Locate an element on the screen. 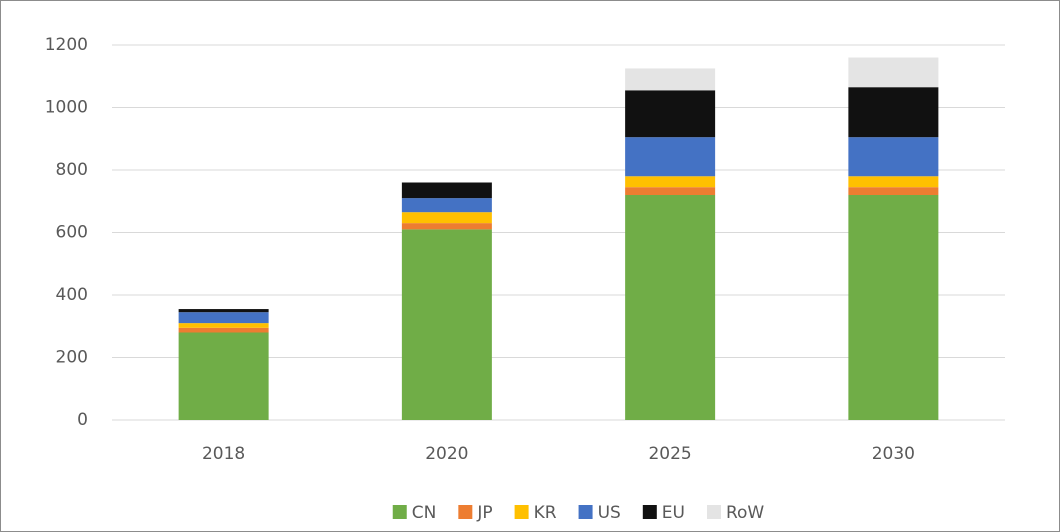  legend-label: US is located at coordinates (609, 513).